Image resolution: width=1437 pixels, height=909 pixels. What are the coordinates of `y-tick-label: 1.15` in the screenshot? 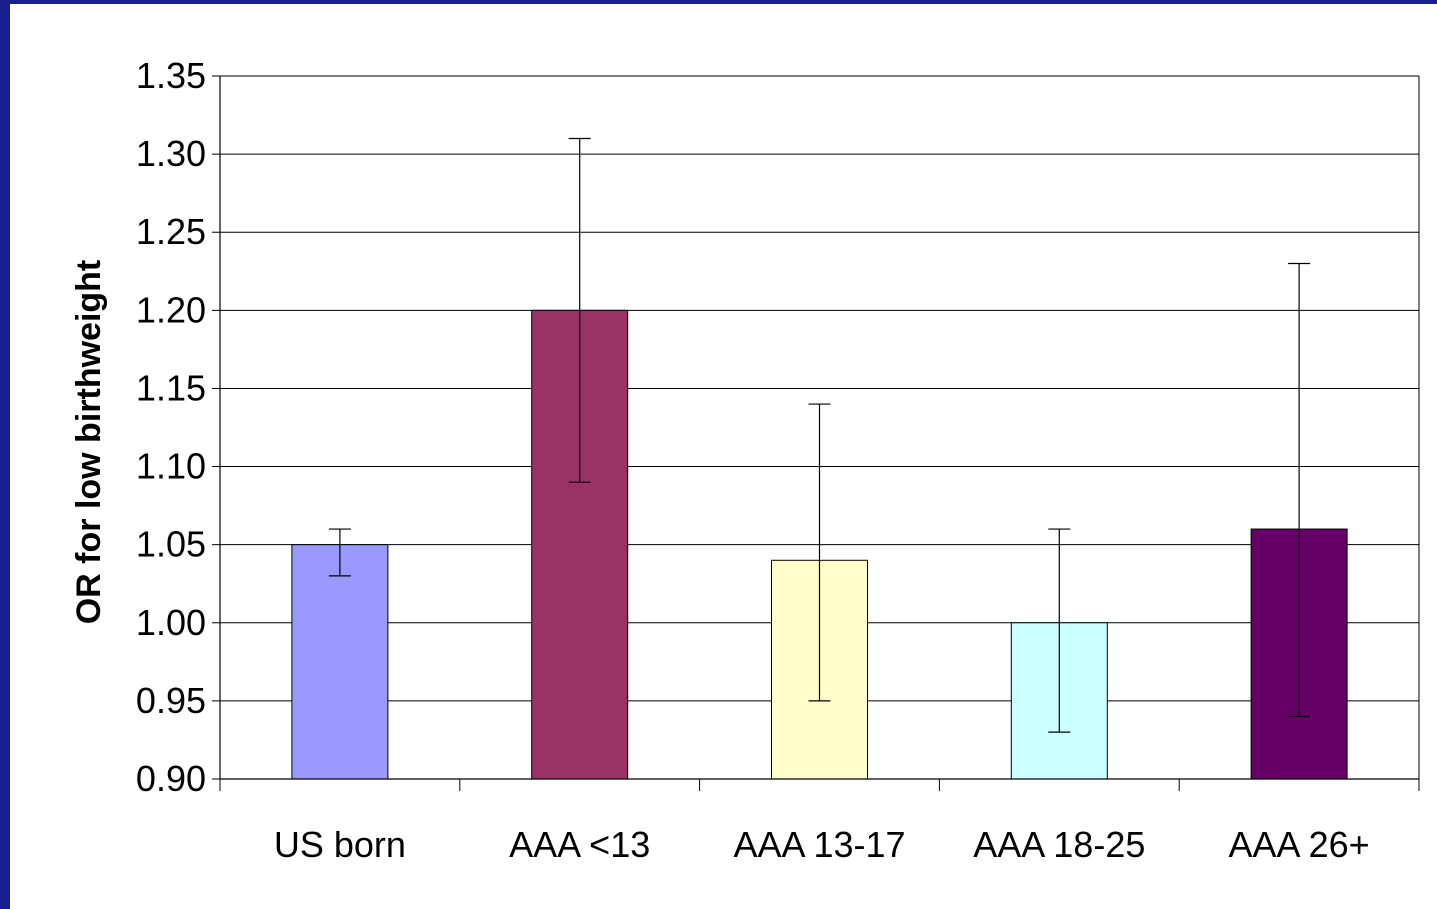 It's located at (171, 387).